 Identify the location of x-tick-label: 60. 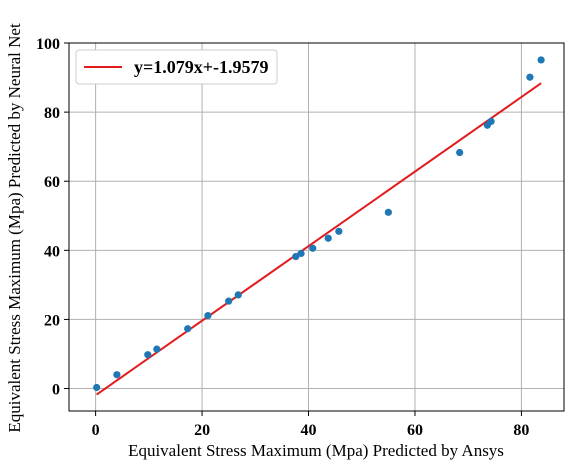
(415, 430).